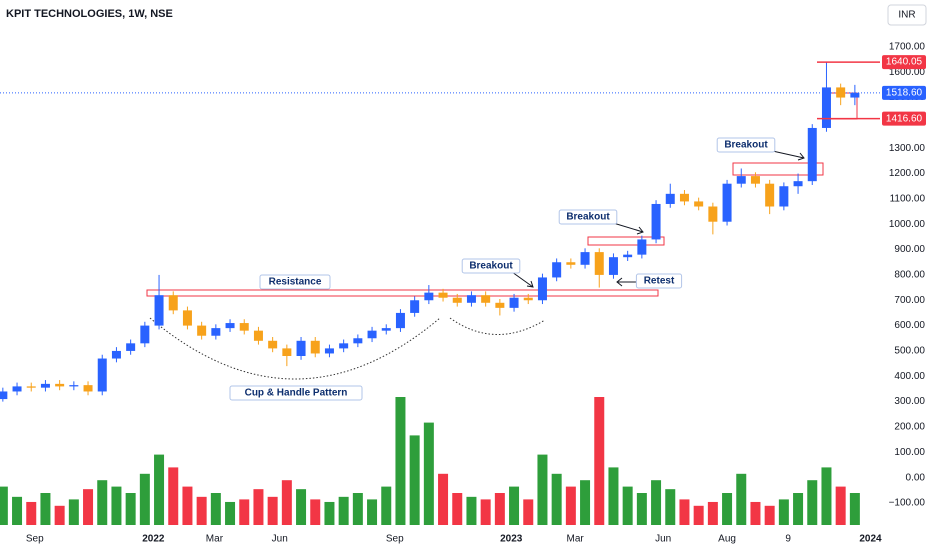  Describe the element at coordinates (35, 539) in the screenshot. I see `x-tick-label: Sep` at that location.